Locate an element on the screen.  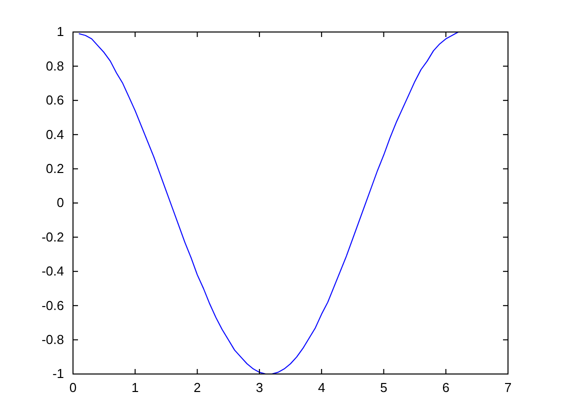
y-tick-label: 0.6 is located at coordinates (55, 100).